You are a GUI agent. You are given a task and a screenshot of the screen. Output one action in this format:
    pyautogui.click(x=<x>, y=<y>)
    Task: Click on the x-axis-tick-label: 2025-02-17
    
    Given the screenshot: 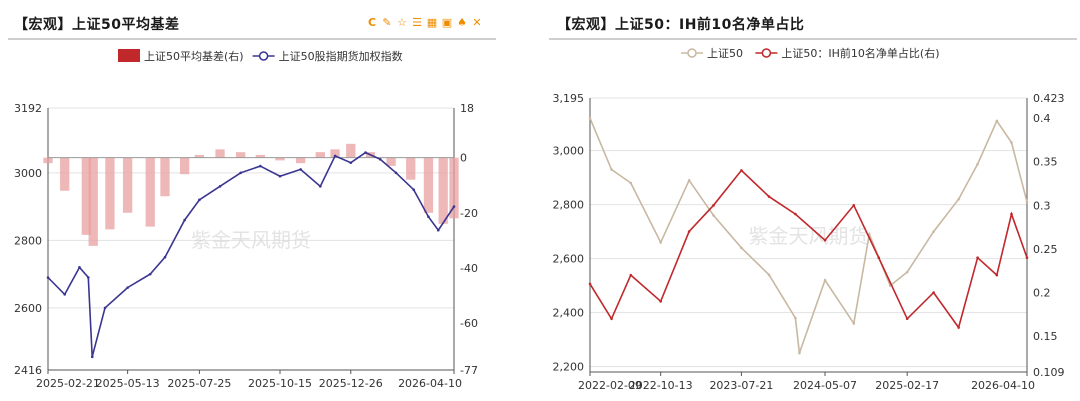 What is the action you would take?
    pyautogui.click(x=907, y=385)
    